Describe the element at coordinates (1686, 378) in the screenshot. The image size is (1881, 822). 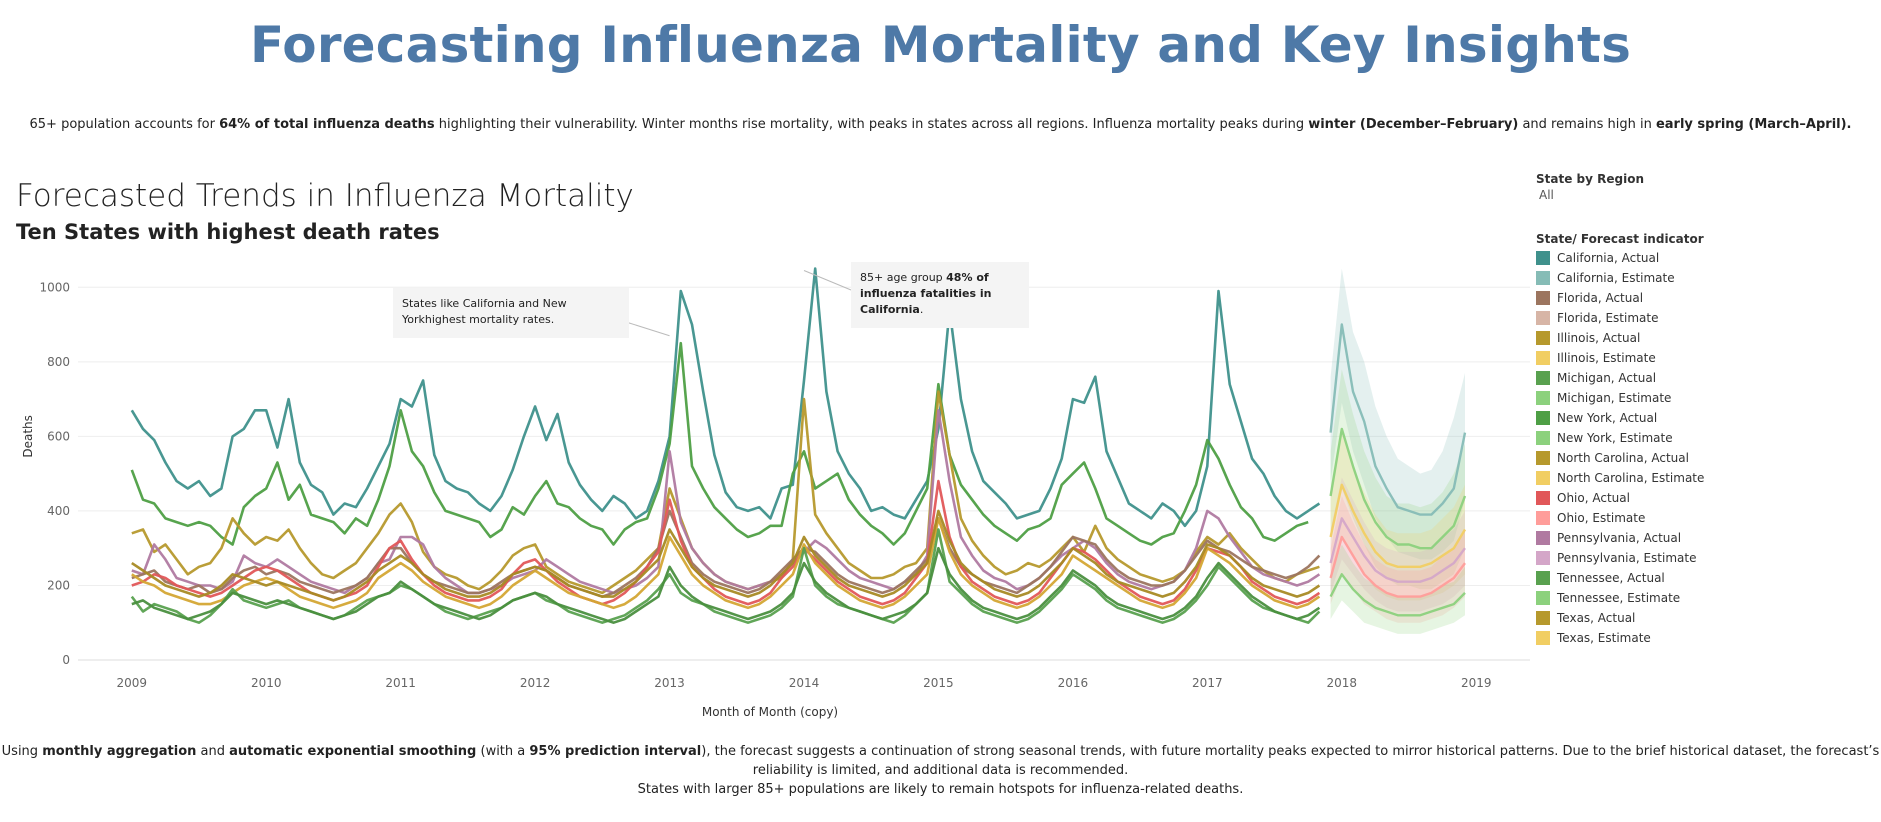
I see `legend-item: Michigan, Actual` at that location.